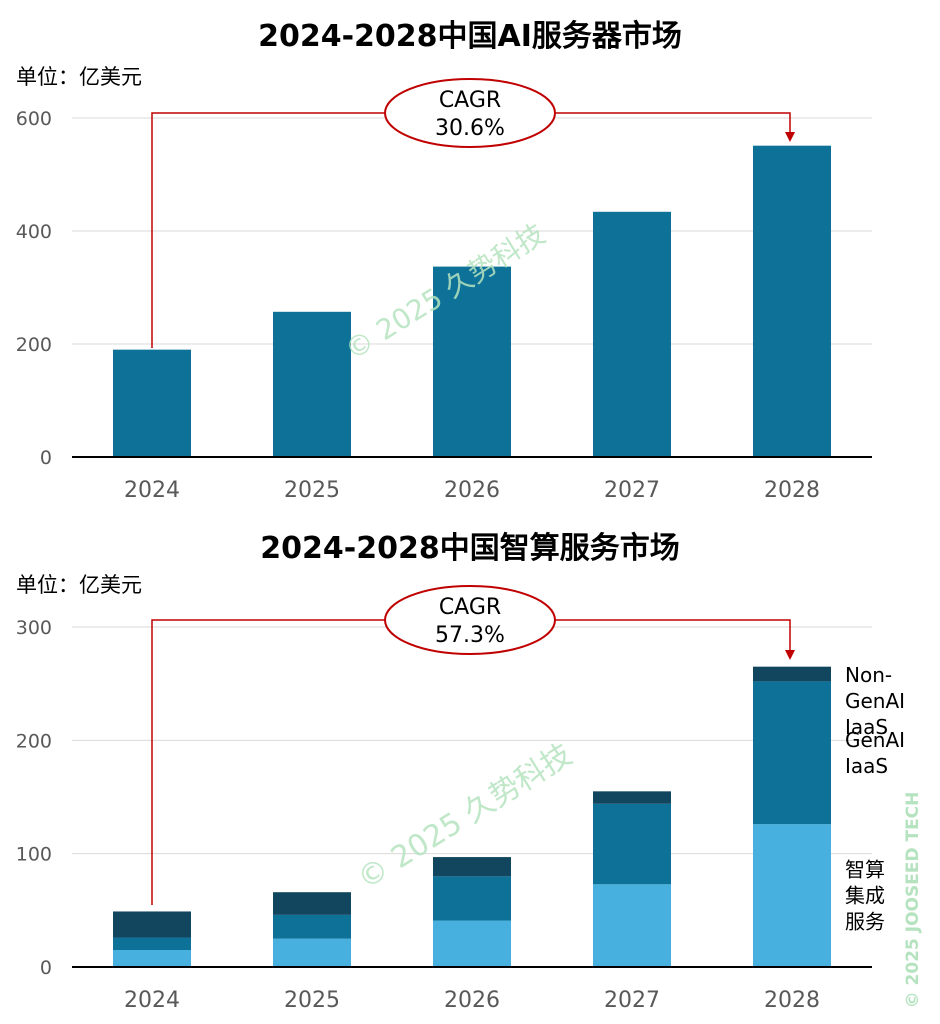  What do you see at coordinates (34, 345) in the screenshot?
I see `chart1-y-tick-label: 200` at bounding box center [34, 345].